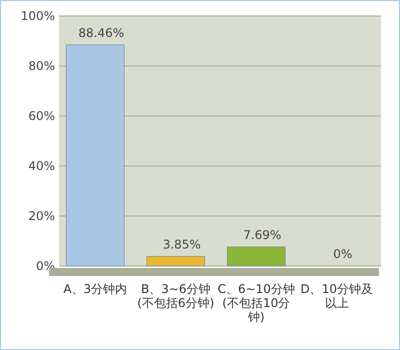 Image resolution: width=400 pixels, height=350 pixels. What do you see at coordinates (342, 254) in the screenshot?
I see `data-label: 0%` at bounding box center [342, 254].